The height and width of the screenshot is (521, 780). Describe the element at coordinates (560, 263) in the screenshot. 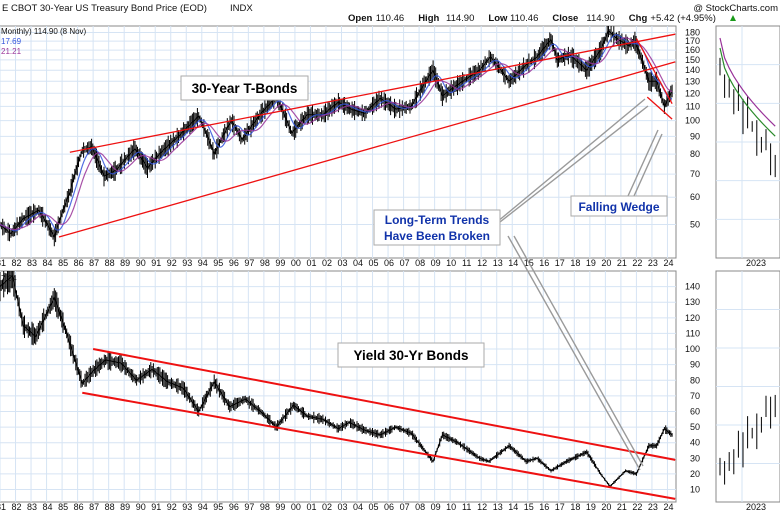

I see `x-tick-label: 17` at that location.